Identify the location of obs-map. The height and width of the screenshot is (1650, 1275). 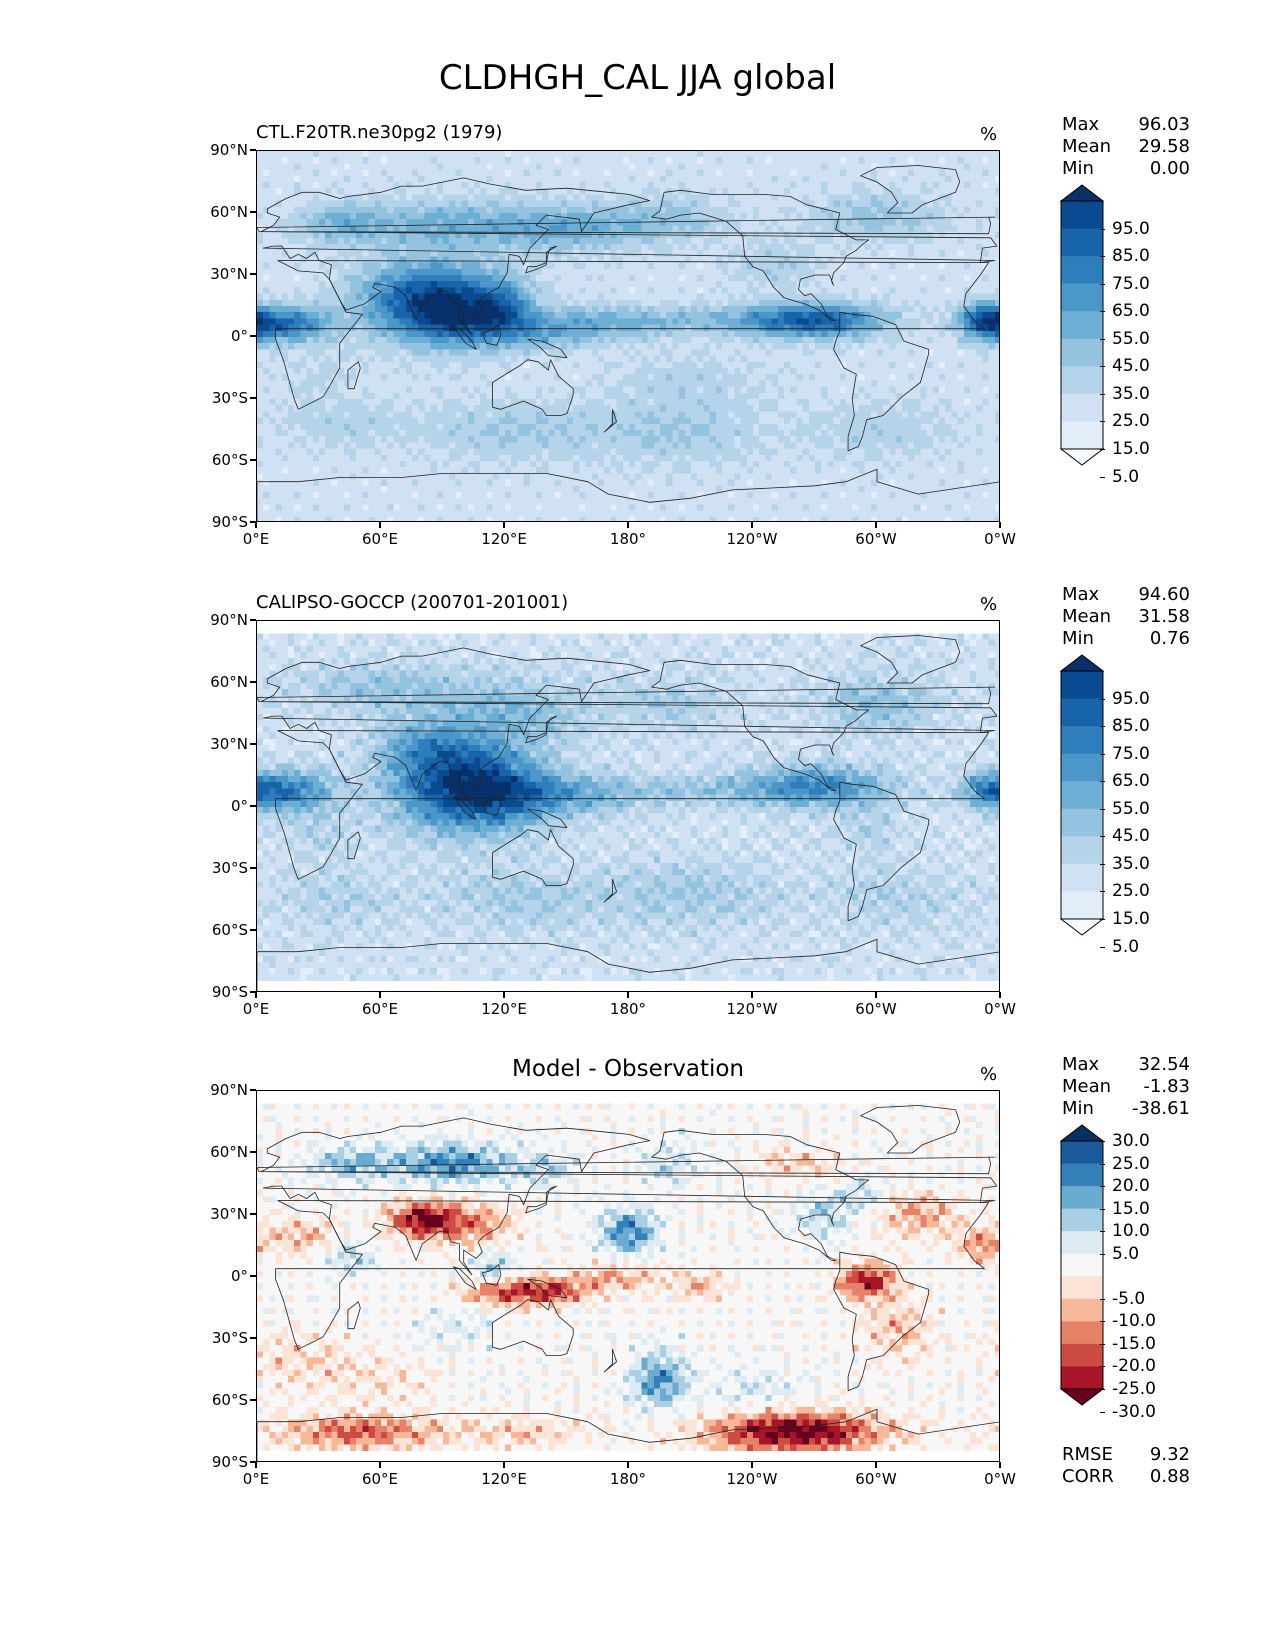
(628, 806).